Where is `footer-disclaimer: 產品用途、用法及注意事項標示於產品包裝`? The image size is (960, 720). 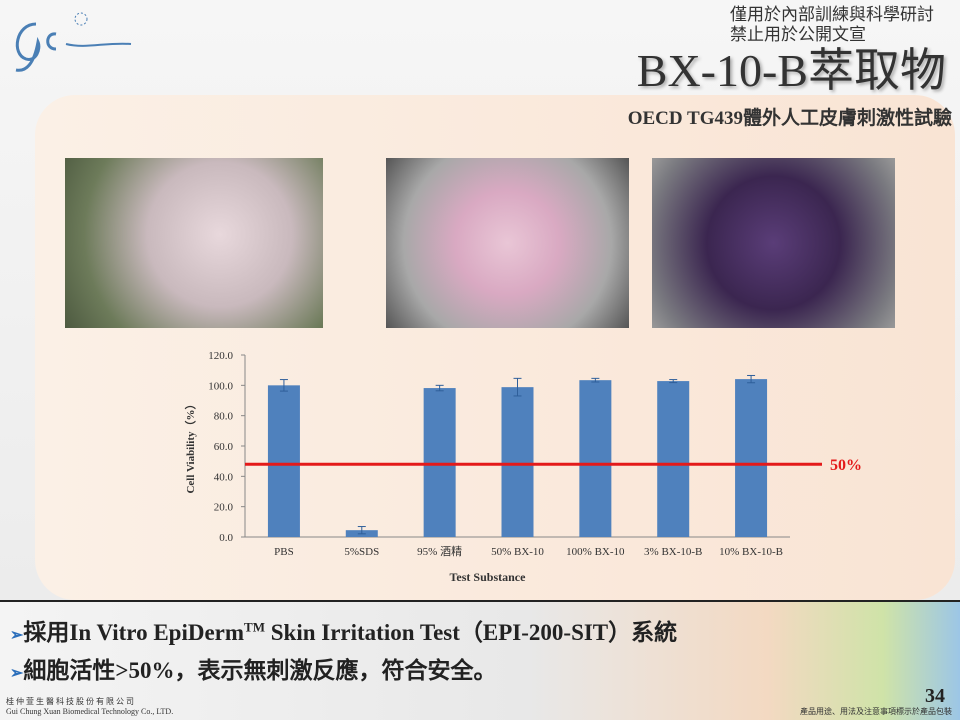 footer-disclaimer: 產品用途、用法及注意事項標示於產品包裝 is located at coordinates (876, 711).